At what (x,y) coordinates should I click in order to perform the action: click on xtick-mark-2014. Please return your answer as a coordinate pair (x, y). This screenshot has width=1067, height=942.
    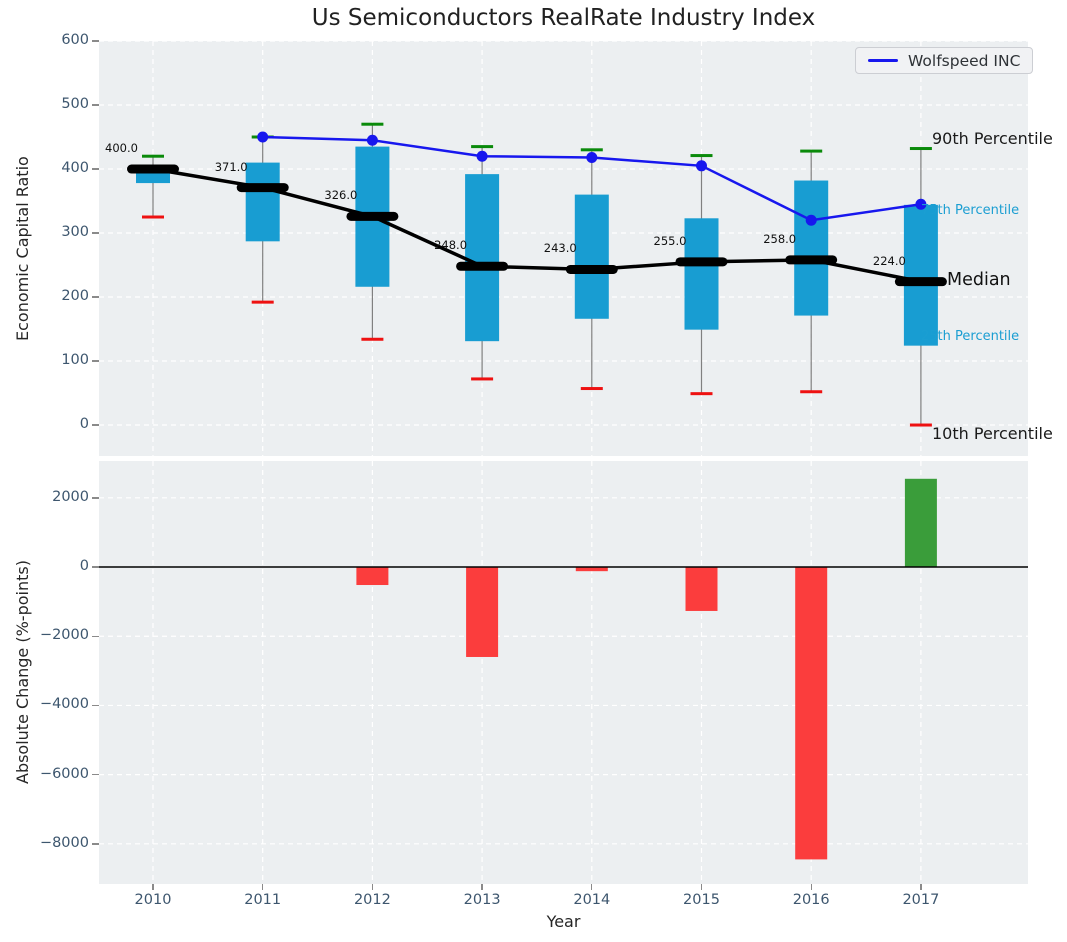
    Looking at the image, I should click on (592, 887).